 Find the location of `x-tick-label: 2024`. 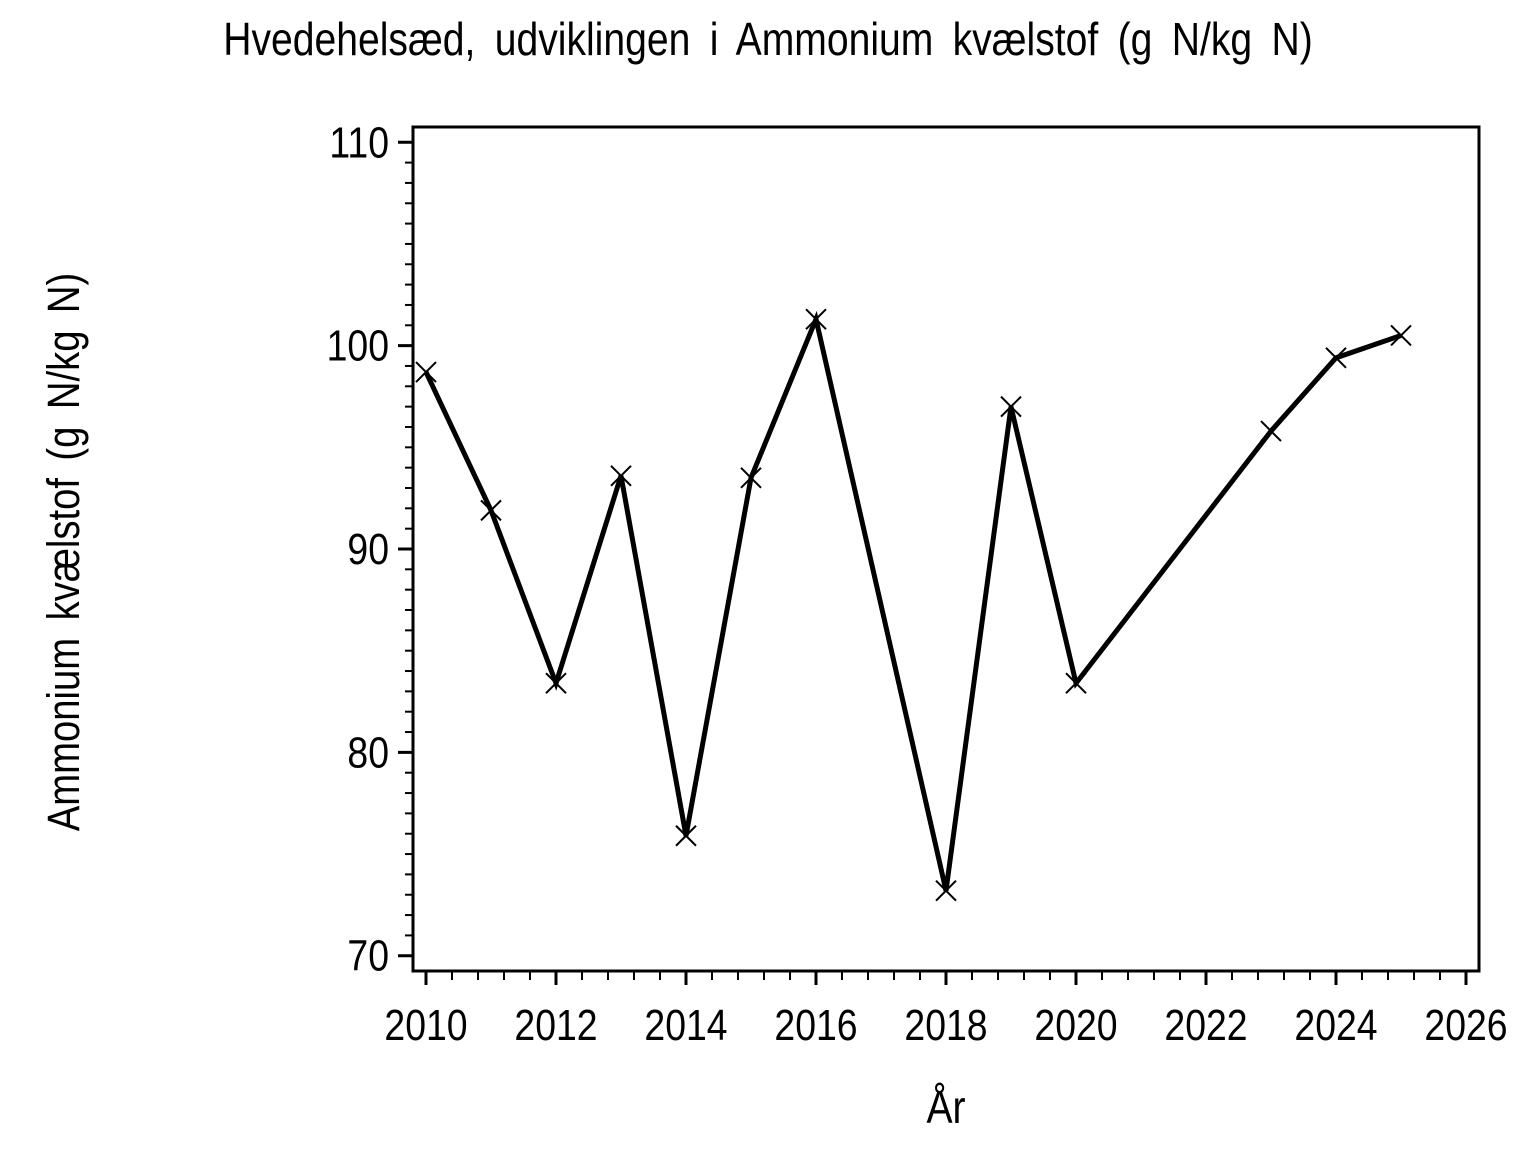

x-tick-label: 2024 is located at coordinates (1335, 1025).